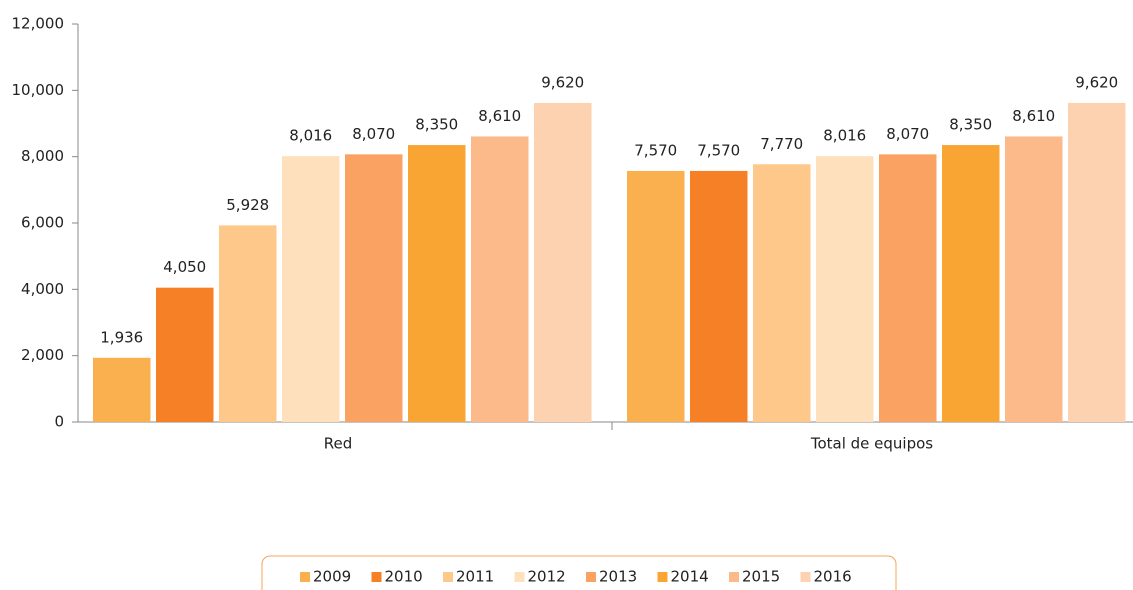 This screenshot has width=1133, height=590. Describe the element at coordinates (404, 577) in the screenshot. I see `legend-label: 2010` at that location.